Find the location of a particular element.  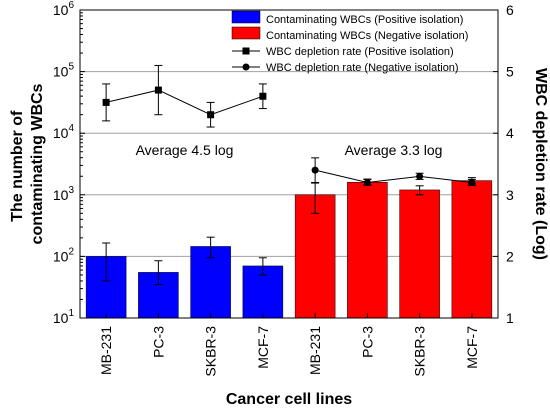

legend-marker-negative-line is located at coordinates (246, 67).